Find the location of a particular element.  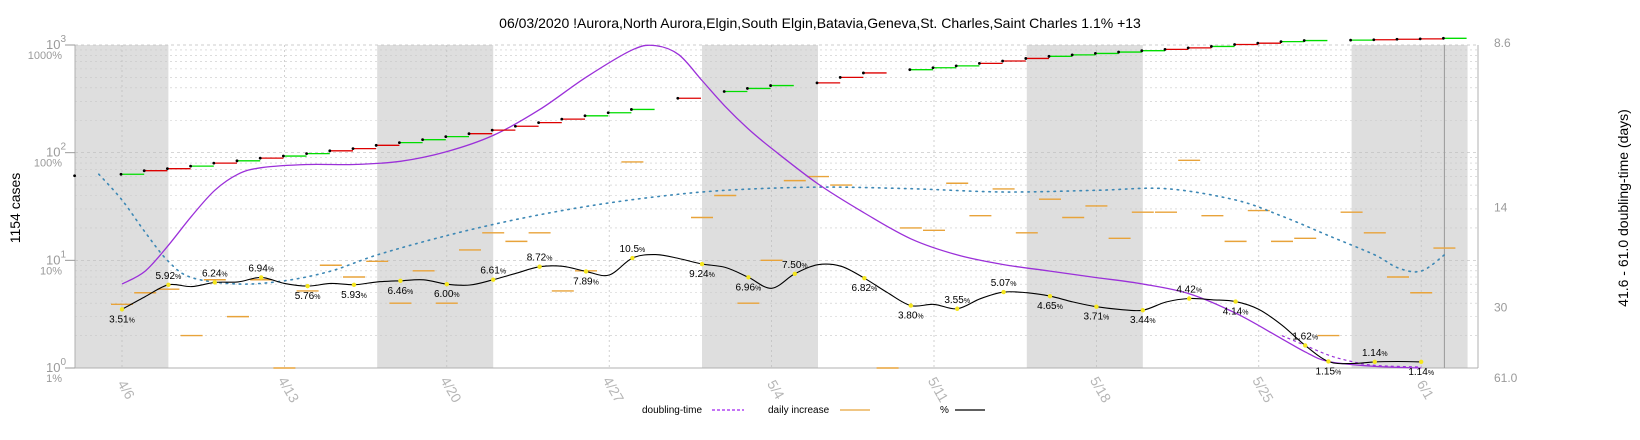

percent-label: 5.76% is located at coordinates (308, 296).